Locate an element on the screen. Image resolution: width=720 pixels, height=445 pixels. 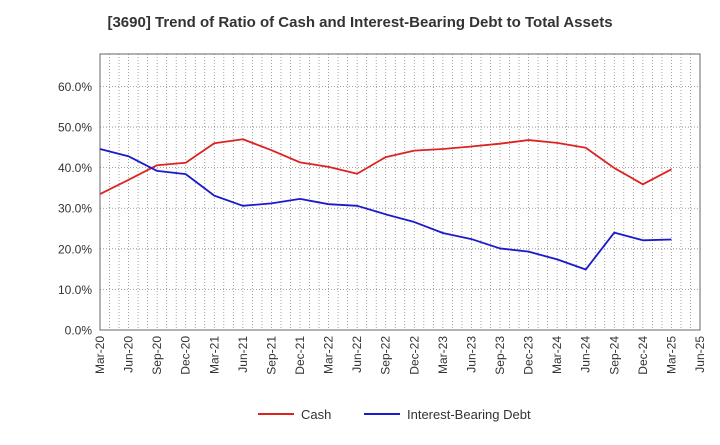
x-tick-label: Mar-22 is located at coordinates (329, 355).